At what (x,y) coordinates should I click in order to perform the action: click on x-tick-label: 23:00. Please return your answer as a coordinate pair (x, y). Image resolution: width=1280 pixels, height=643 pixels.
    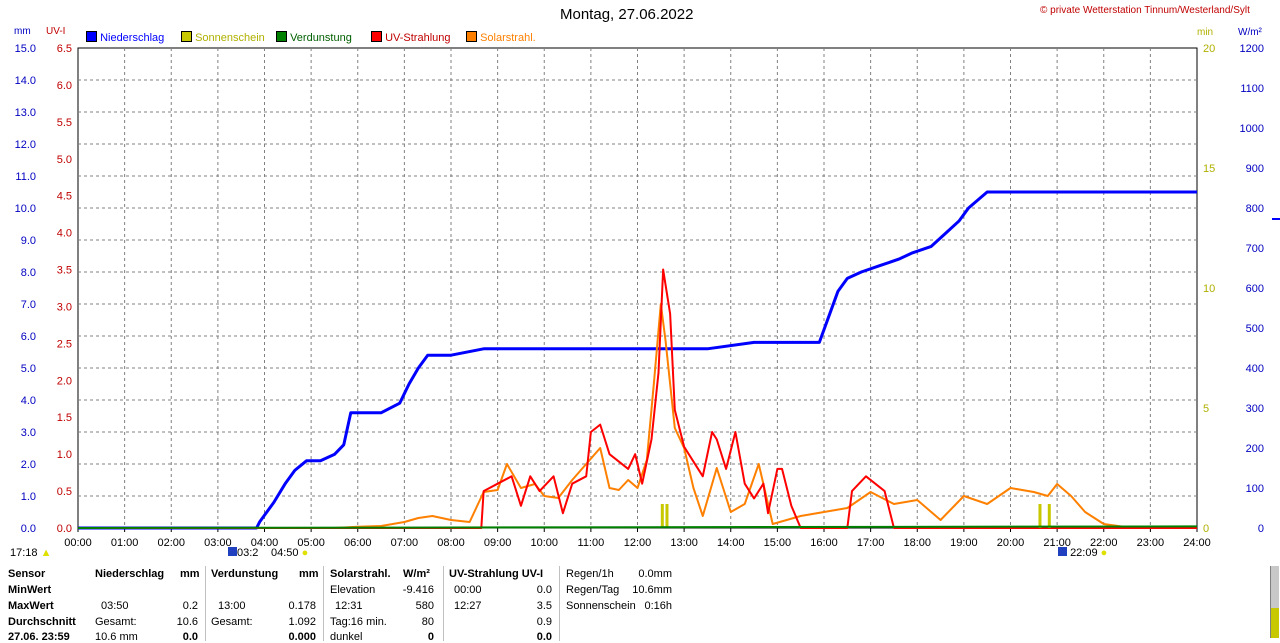
    Looking at the image, I should click on (1151, 543).